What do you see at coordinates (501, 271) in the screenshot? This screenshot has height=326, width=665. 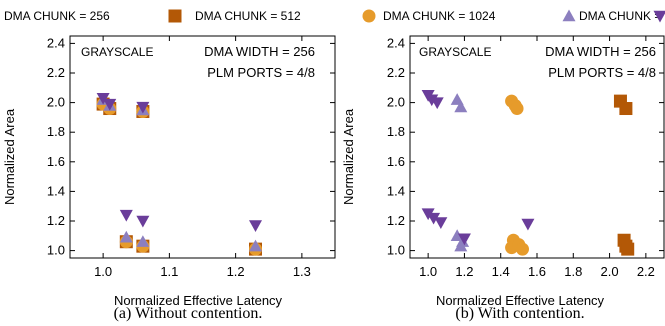 I see `x-tick-label: 1.4` at bounding box center [501, 271].